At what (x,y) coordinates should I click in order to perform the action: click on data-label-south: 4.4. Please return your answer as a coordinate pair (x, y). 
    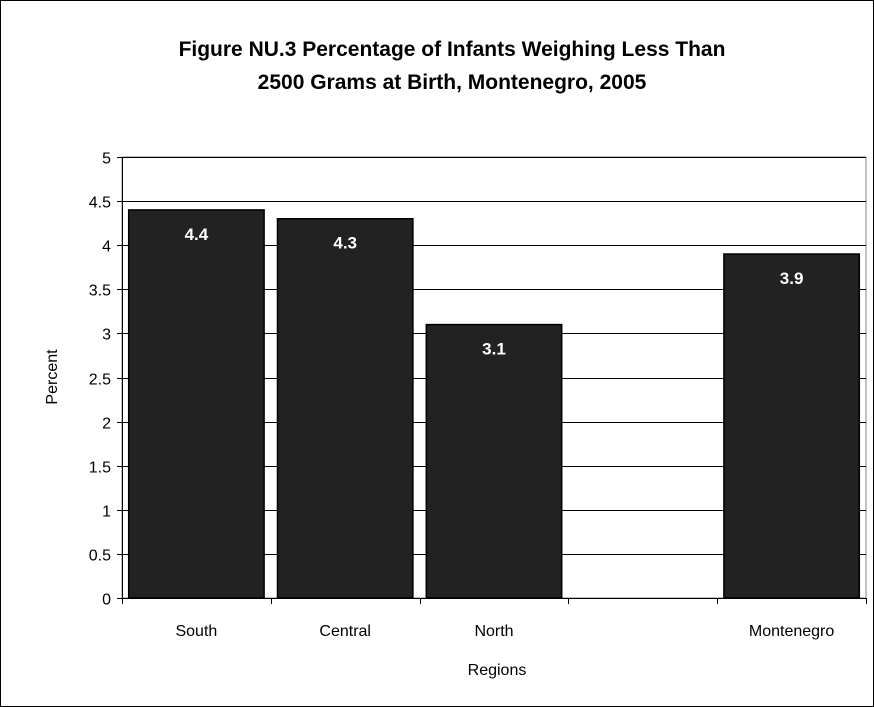
    Looking at the image, I should click on (197, 234).